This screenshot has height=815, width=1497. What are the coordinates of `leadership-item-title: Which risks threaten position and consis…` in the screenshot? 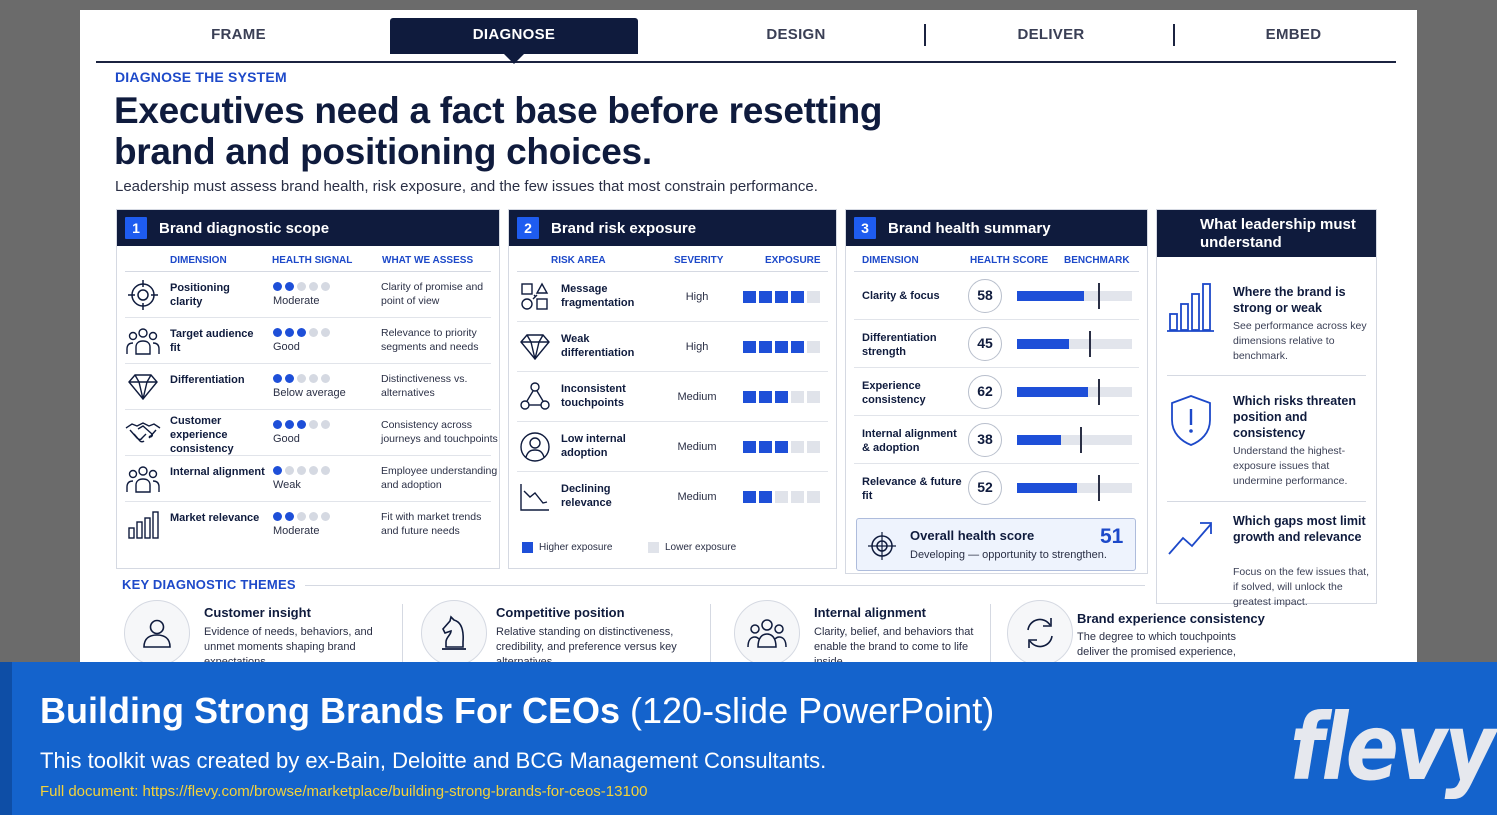 It's located at (1294, 417).